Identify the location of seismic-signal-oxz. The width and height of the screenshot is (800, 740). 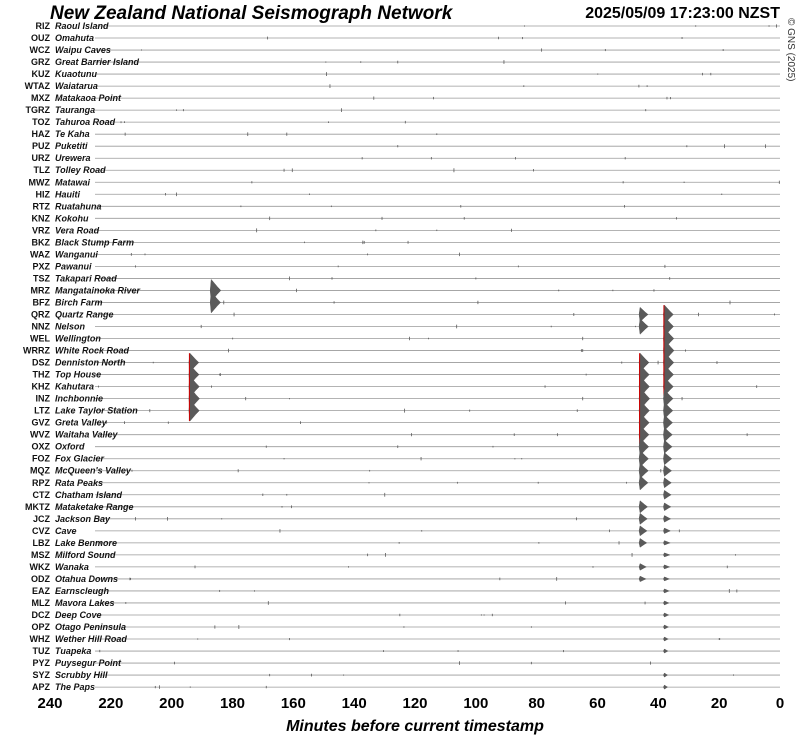
(668, 446).